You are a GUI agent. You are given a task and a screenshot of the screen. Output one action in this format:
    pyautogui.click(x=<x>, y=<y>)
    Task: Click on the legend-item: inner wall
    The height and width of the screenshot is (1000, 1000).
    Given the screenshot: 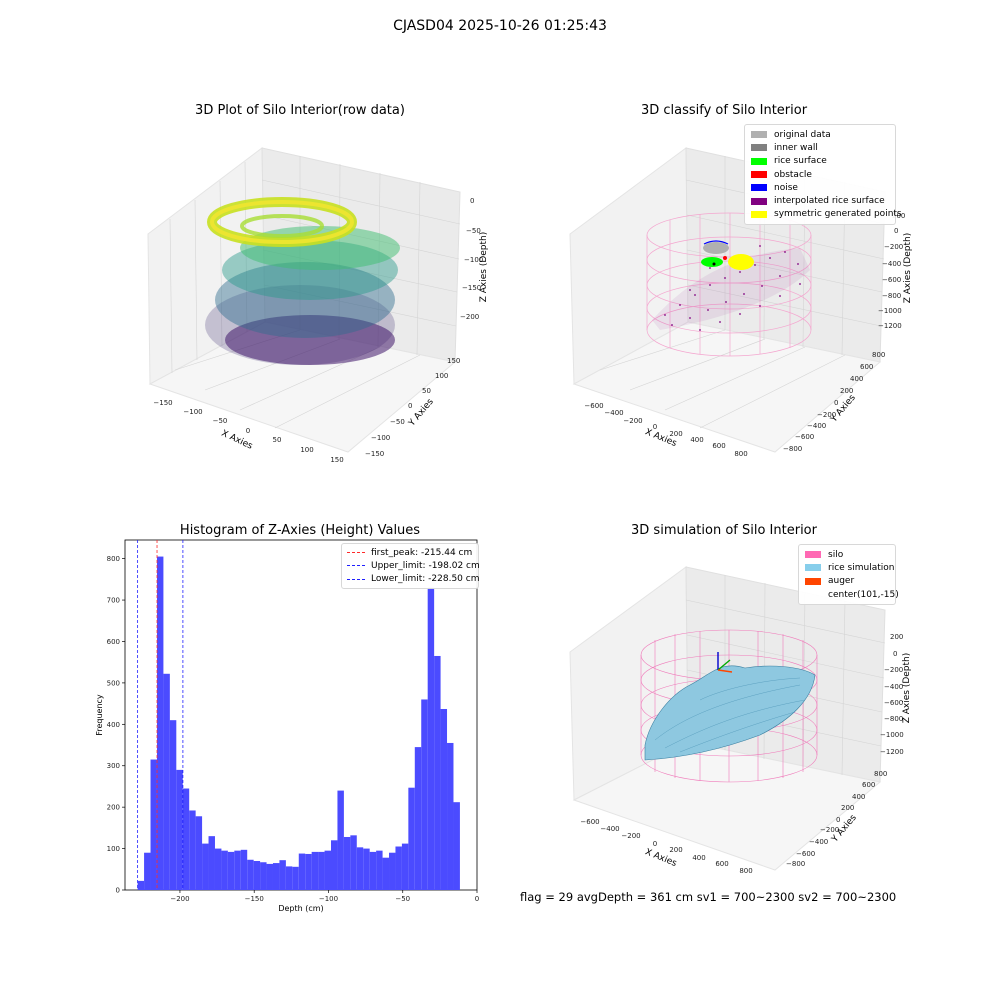 What is the action you would take?
    pyautogui.click(x=820, y=147)
    